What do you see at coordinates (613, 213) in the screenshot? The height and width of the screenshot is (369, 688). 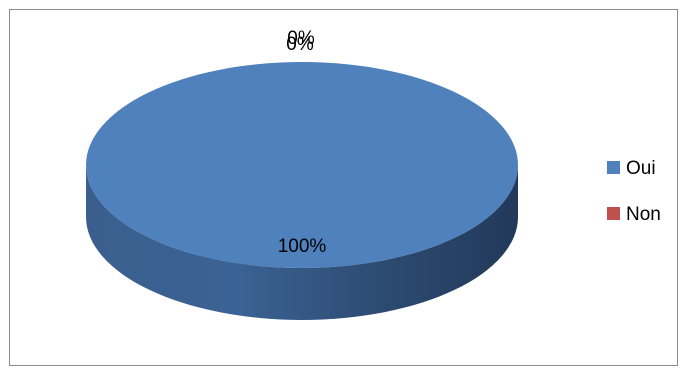 I see `legend-swatch-non` at bounding box center [613, 213].